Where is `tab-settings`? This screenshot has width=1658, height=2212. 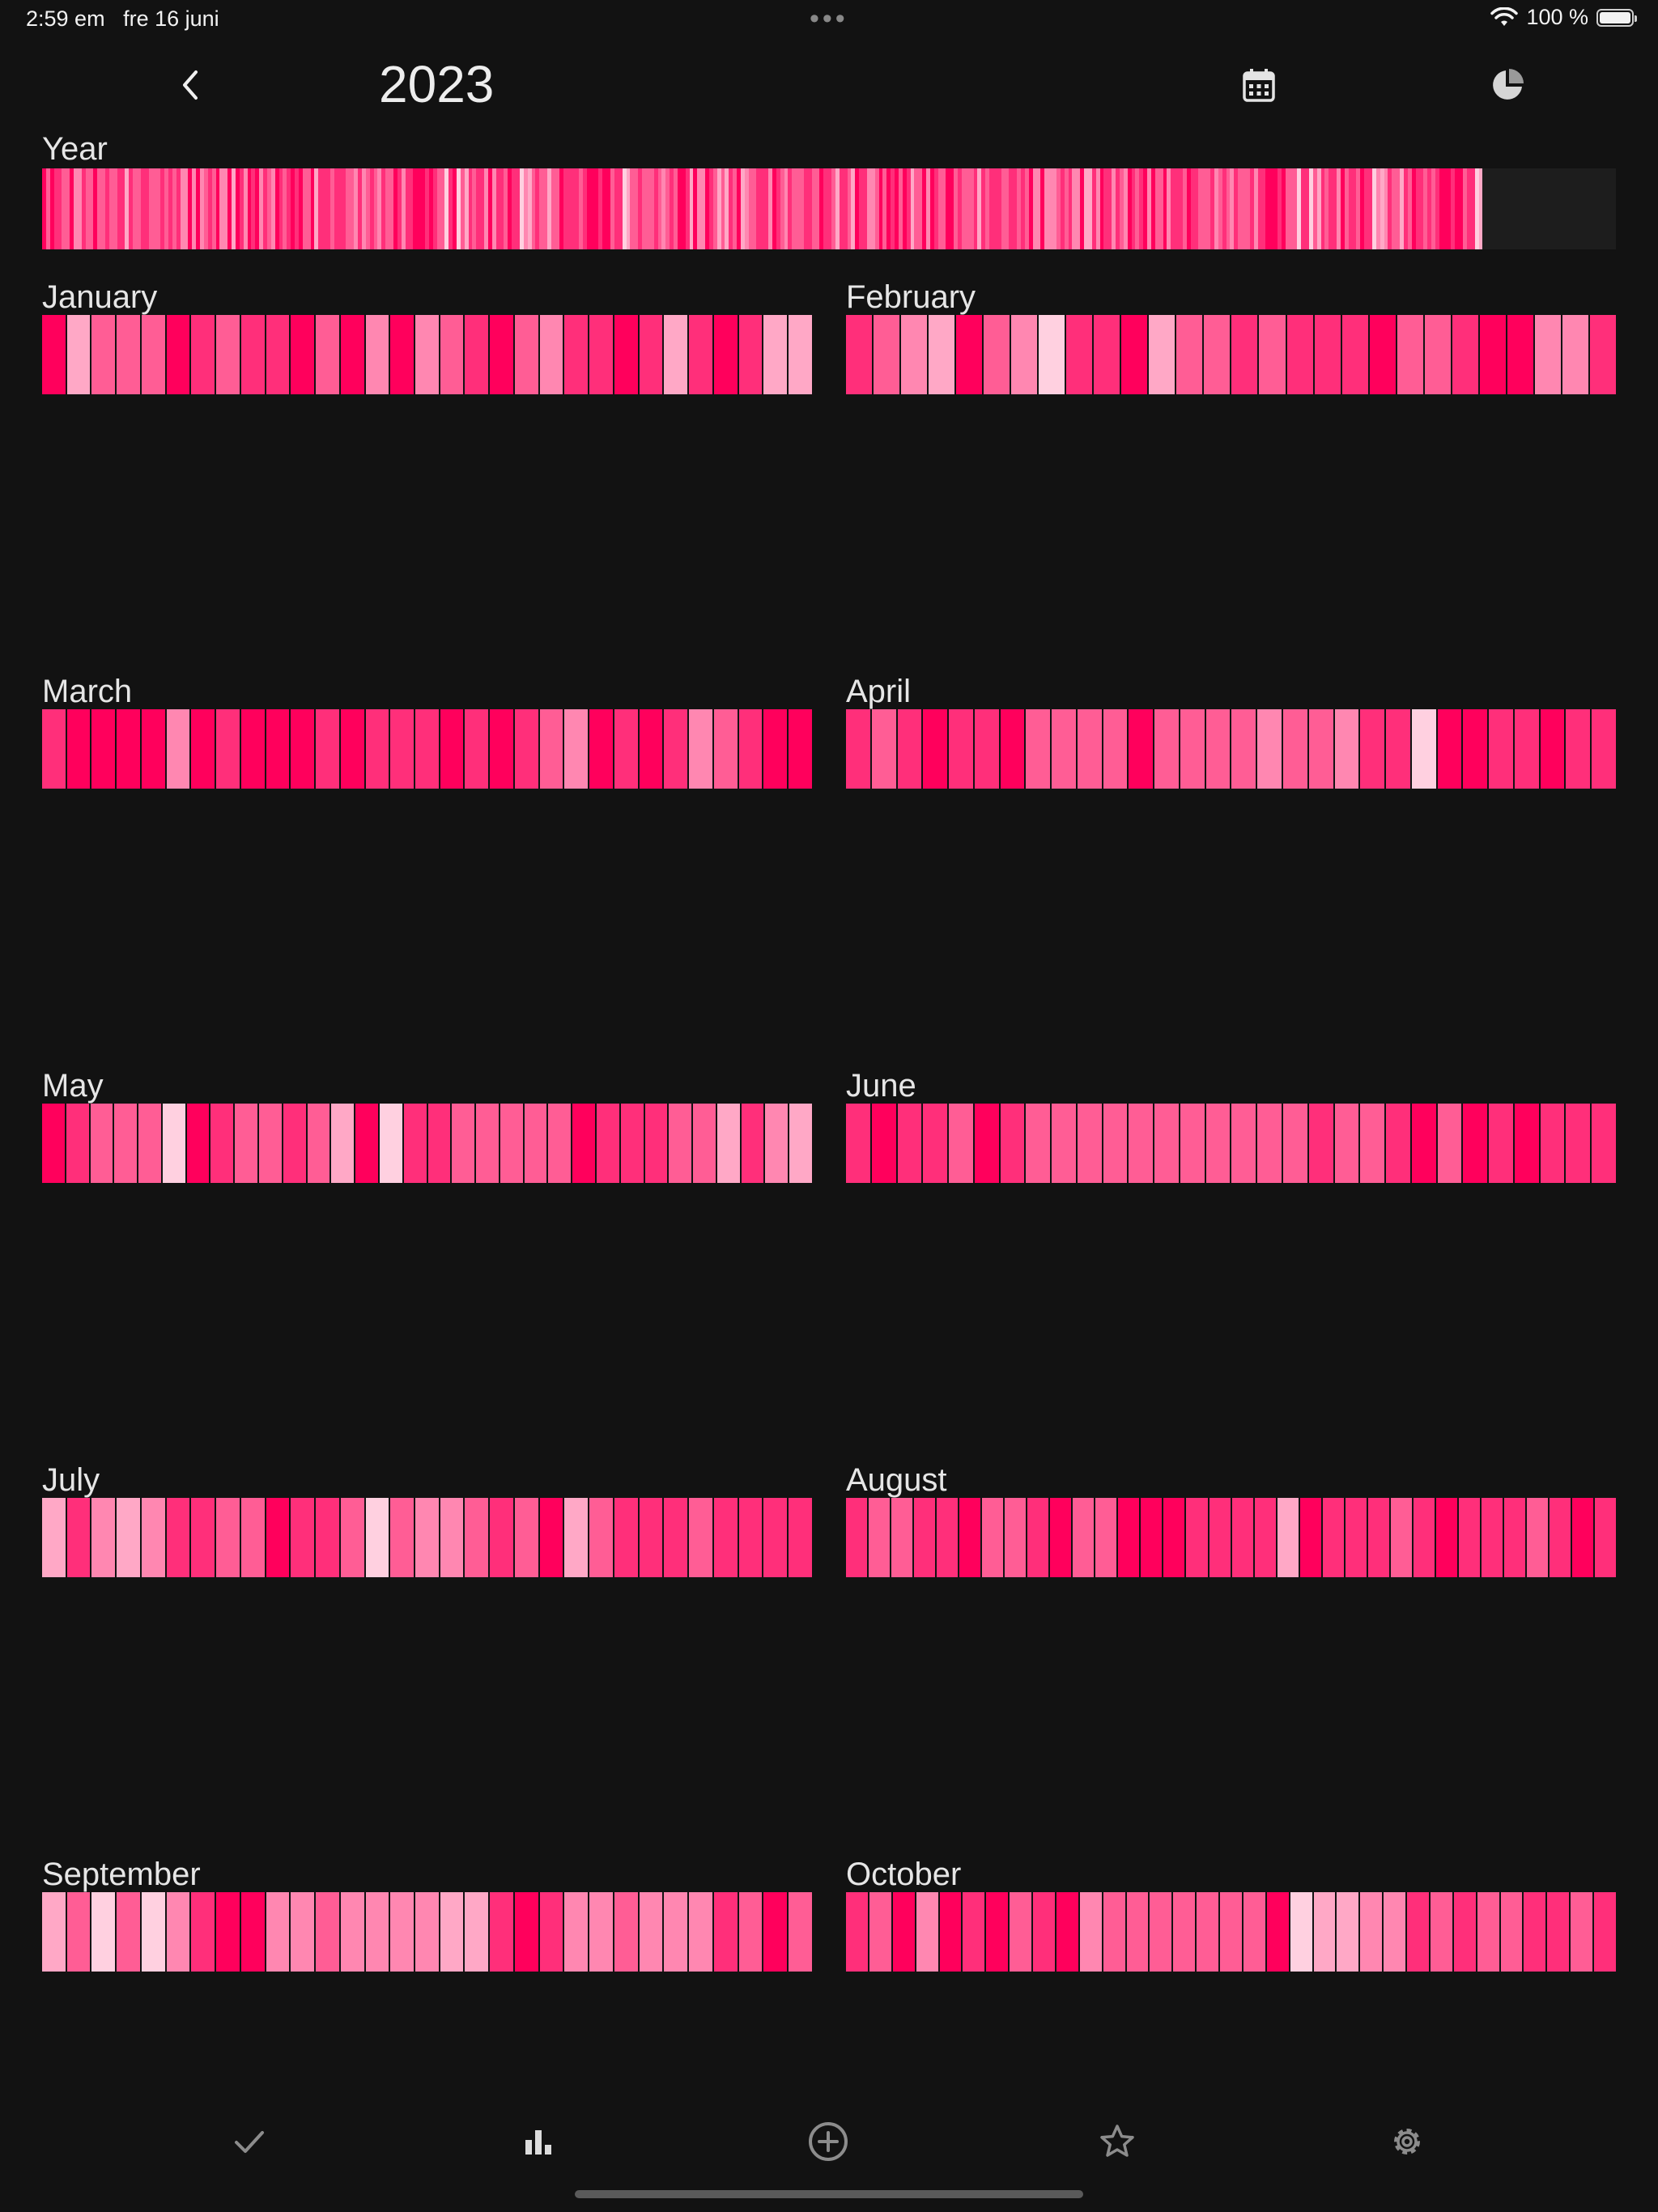 tab-settings is located at coordinates (1407, 2142).